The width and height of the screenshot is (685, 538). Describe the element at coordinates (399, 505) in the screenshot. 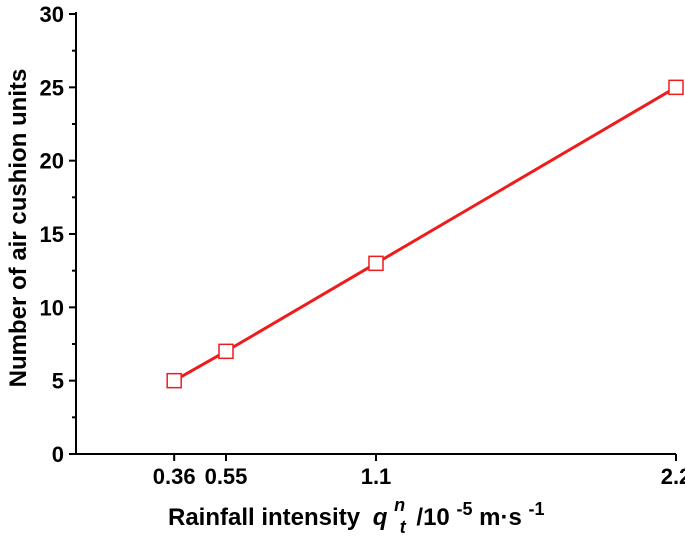

I see `x-axis-symbol-sup: n` at that location.